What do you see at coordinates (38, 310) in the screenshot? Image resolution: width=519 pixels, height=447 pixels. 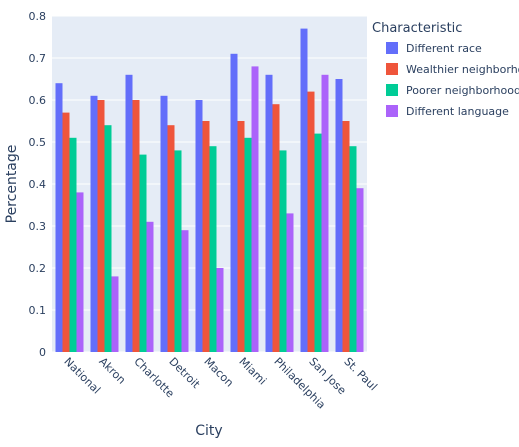 I see `y-tick-label: 0.1` at bounding box center [38, 310].